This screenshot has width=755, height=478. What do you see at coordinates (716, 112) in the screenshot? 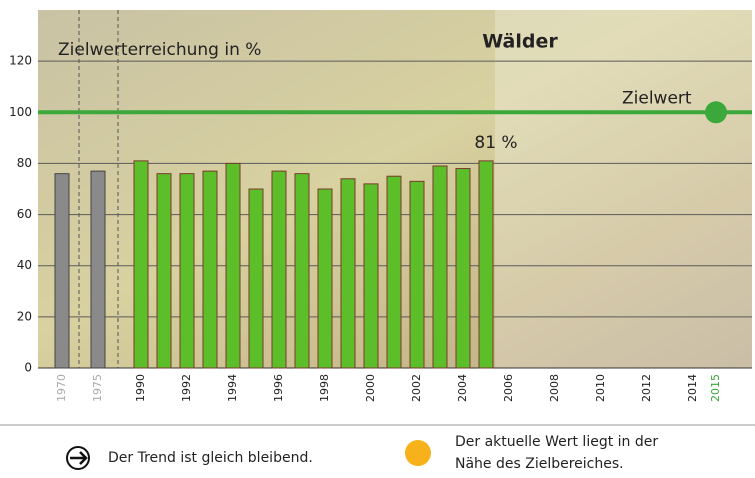
I see `target-point` at bounding box center [716, 112].